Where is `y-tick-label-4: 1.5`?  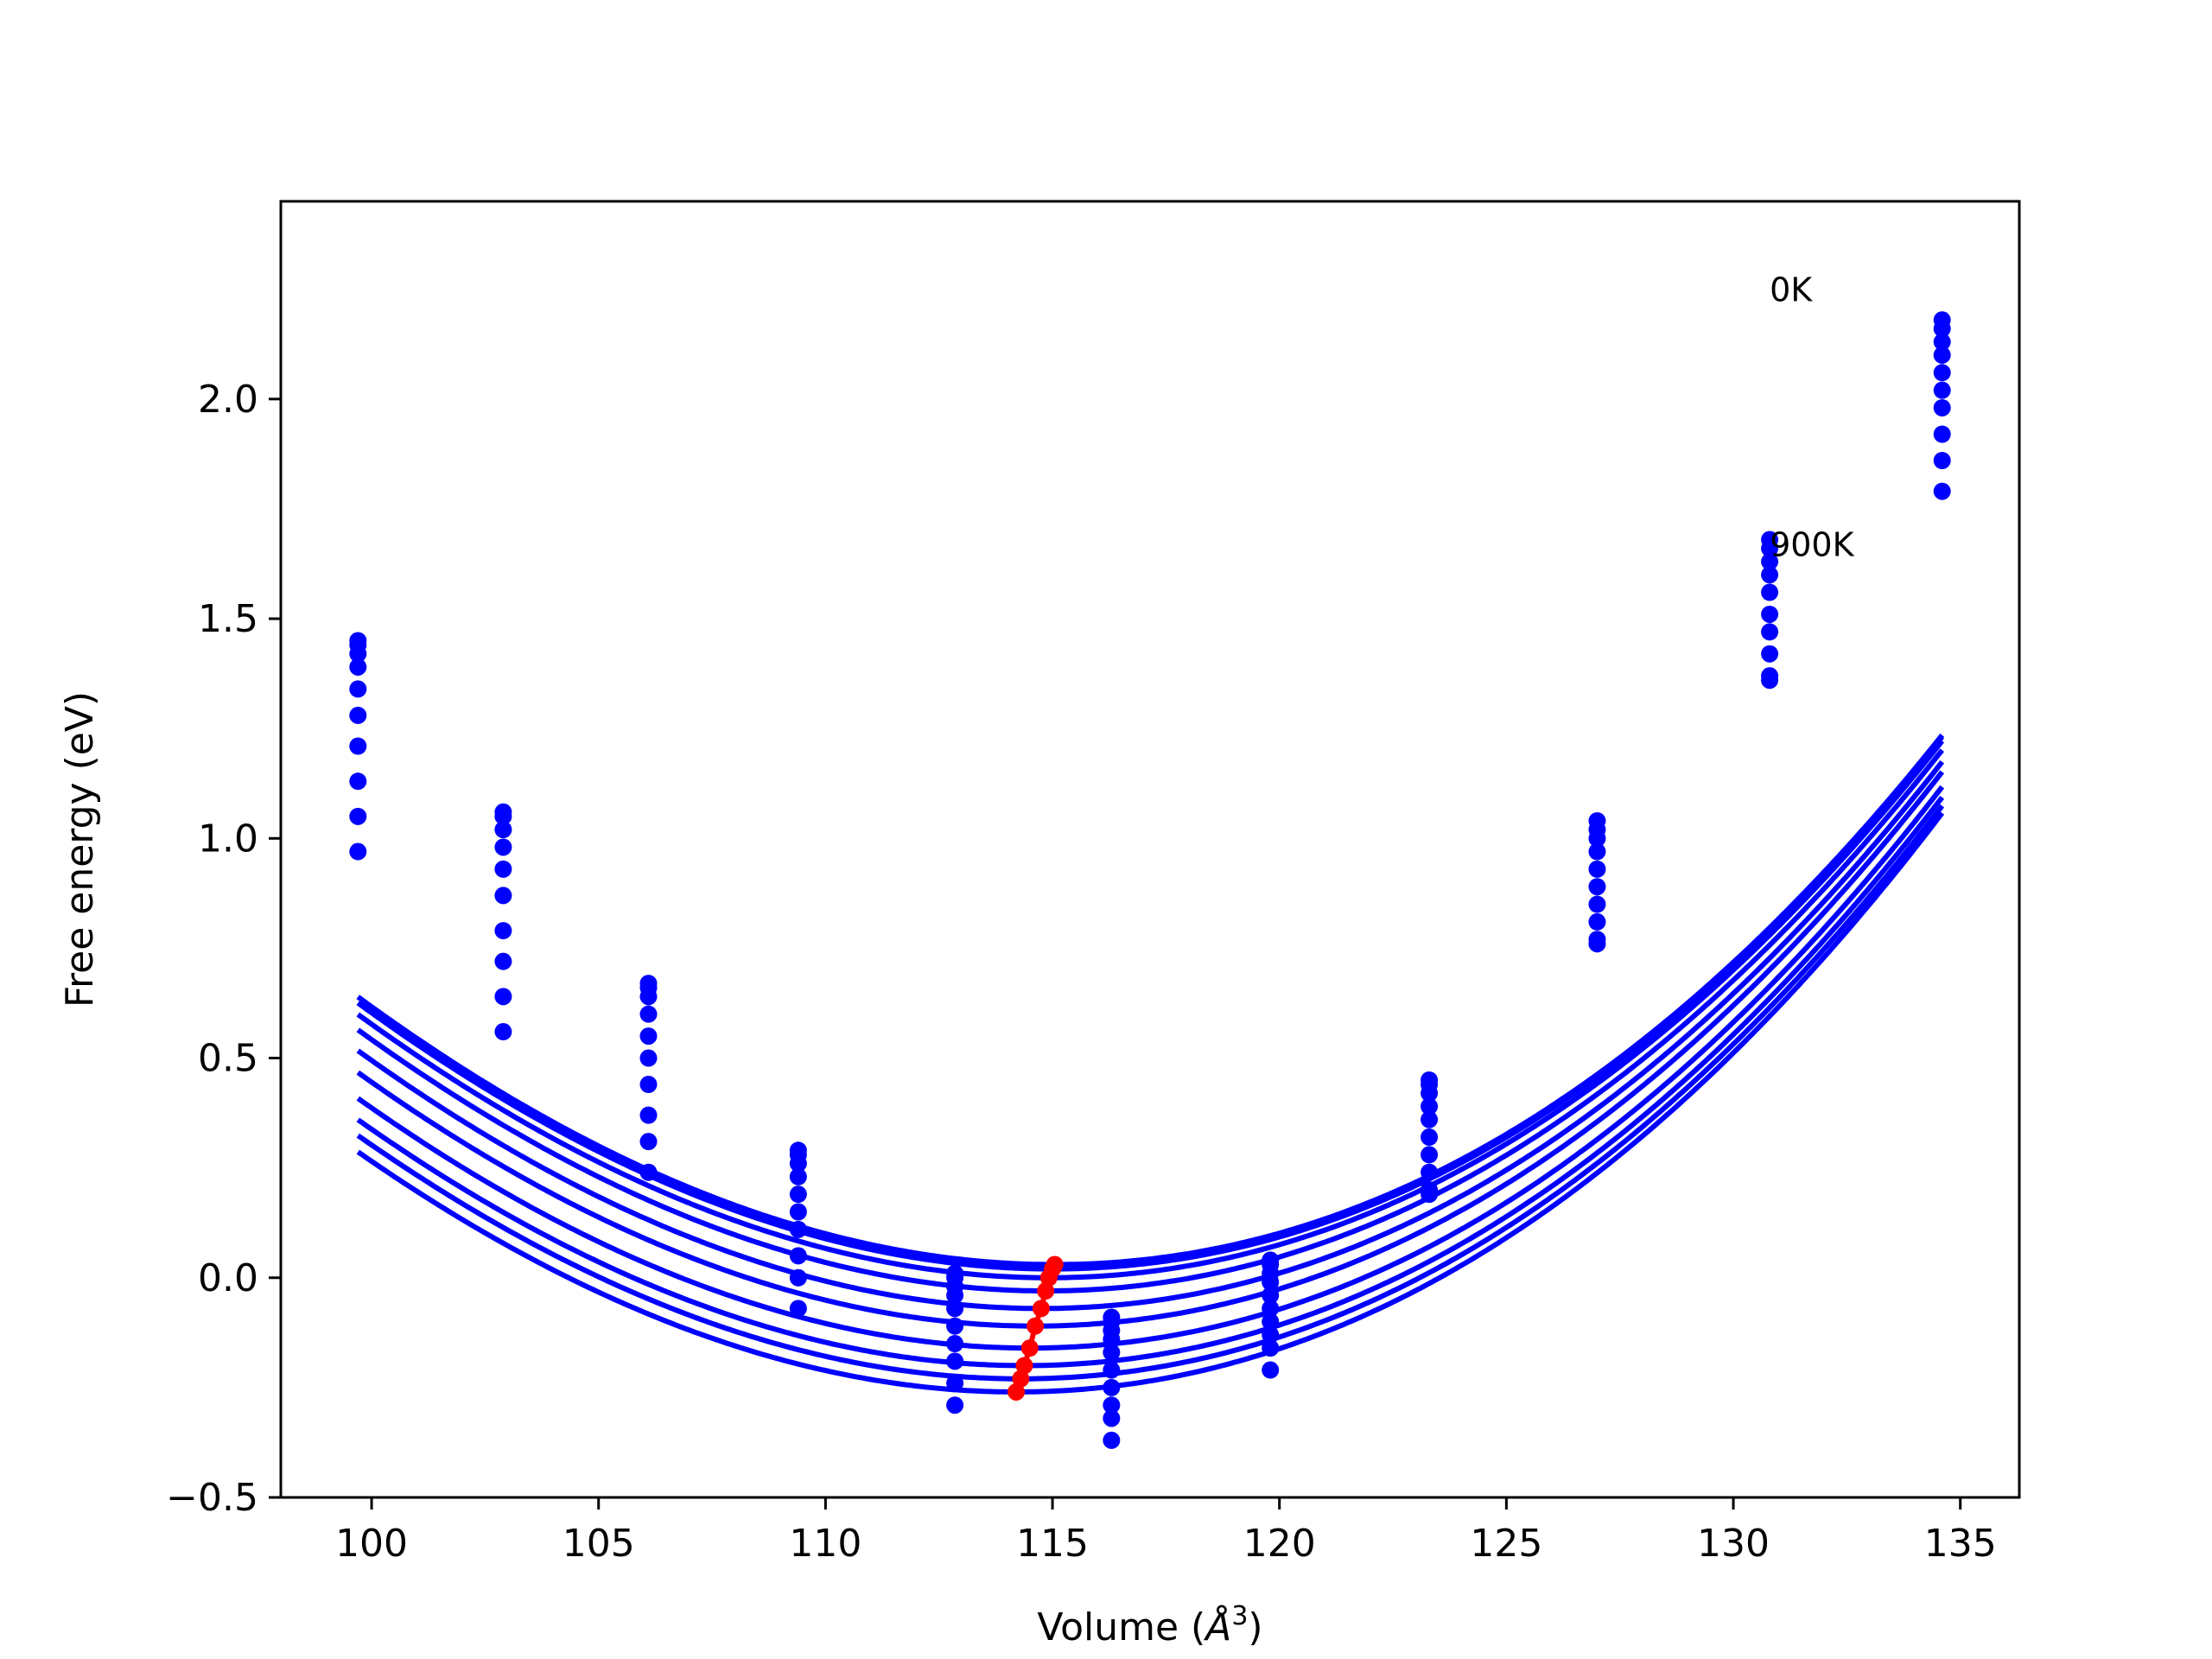 y-tick-label-4: 1.5 is located at coordinates (228, 619).